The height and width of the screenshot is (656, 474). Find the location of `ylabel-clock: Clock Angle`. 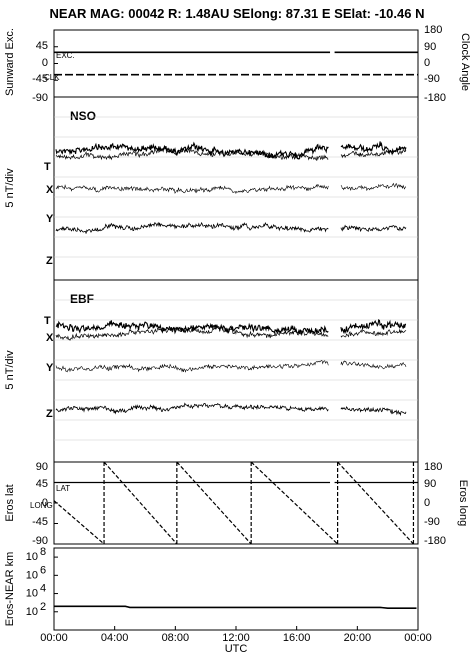

ylabel-clock: Clock Angle is located at coordinates (465, 62).